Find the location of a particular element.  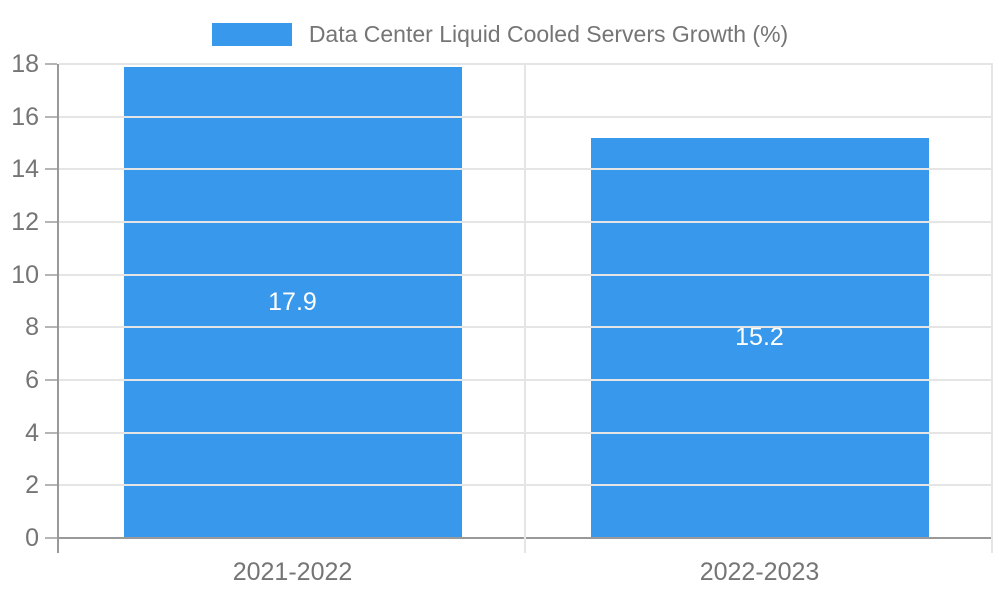

y-axis-tick-label: 14 is located at coordinates (25, 169).